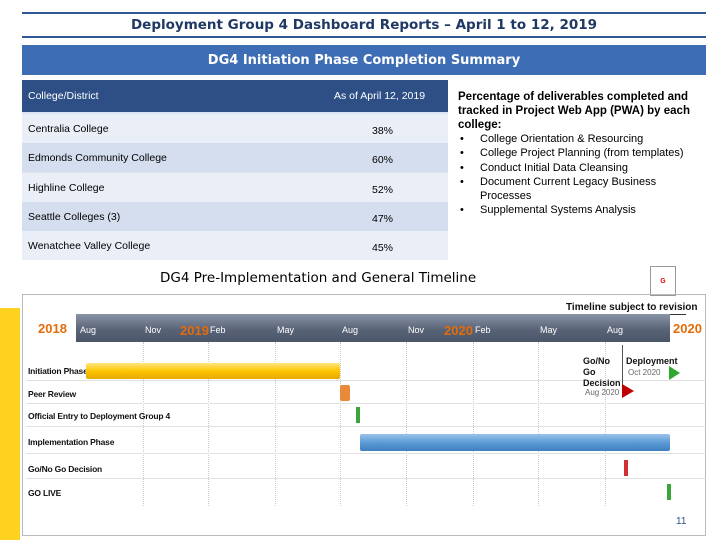 This screenshot has width=720, height=540. I want to click on table-row: Seattle Colleges (3) 47%, so click(235, 216).